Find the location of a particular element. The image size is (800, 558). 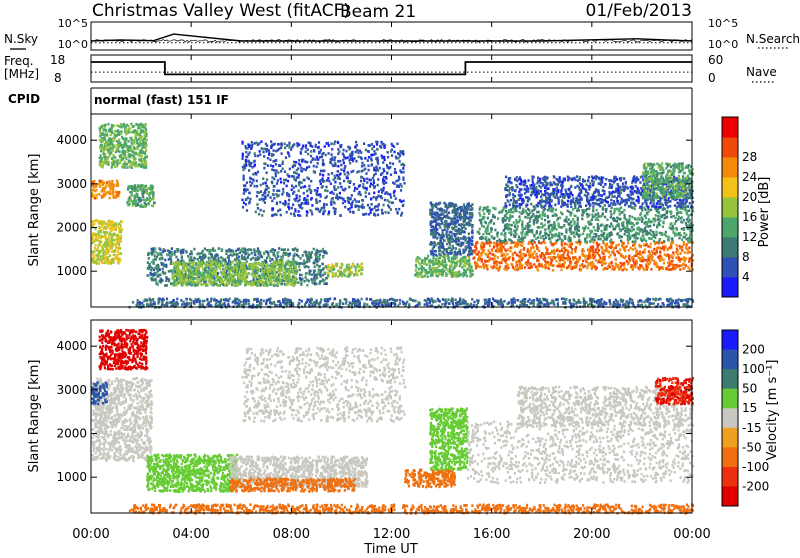

nsearch-label: N.Search is located at coordinates (773, 39).